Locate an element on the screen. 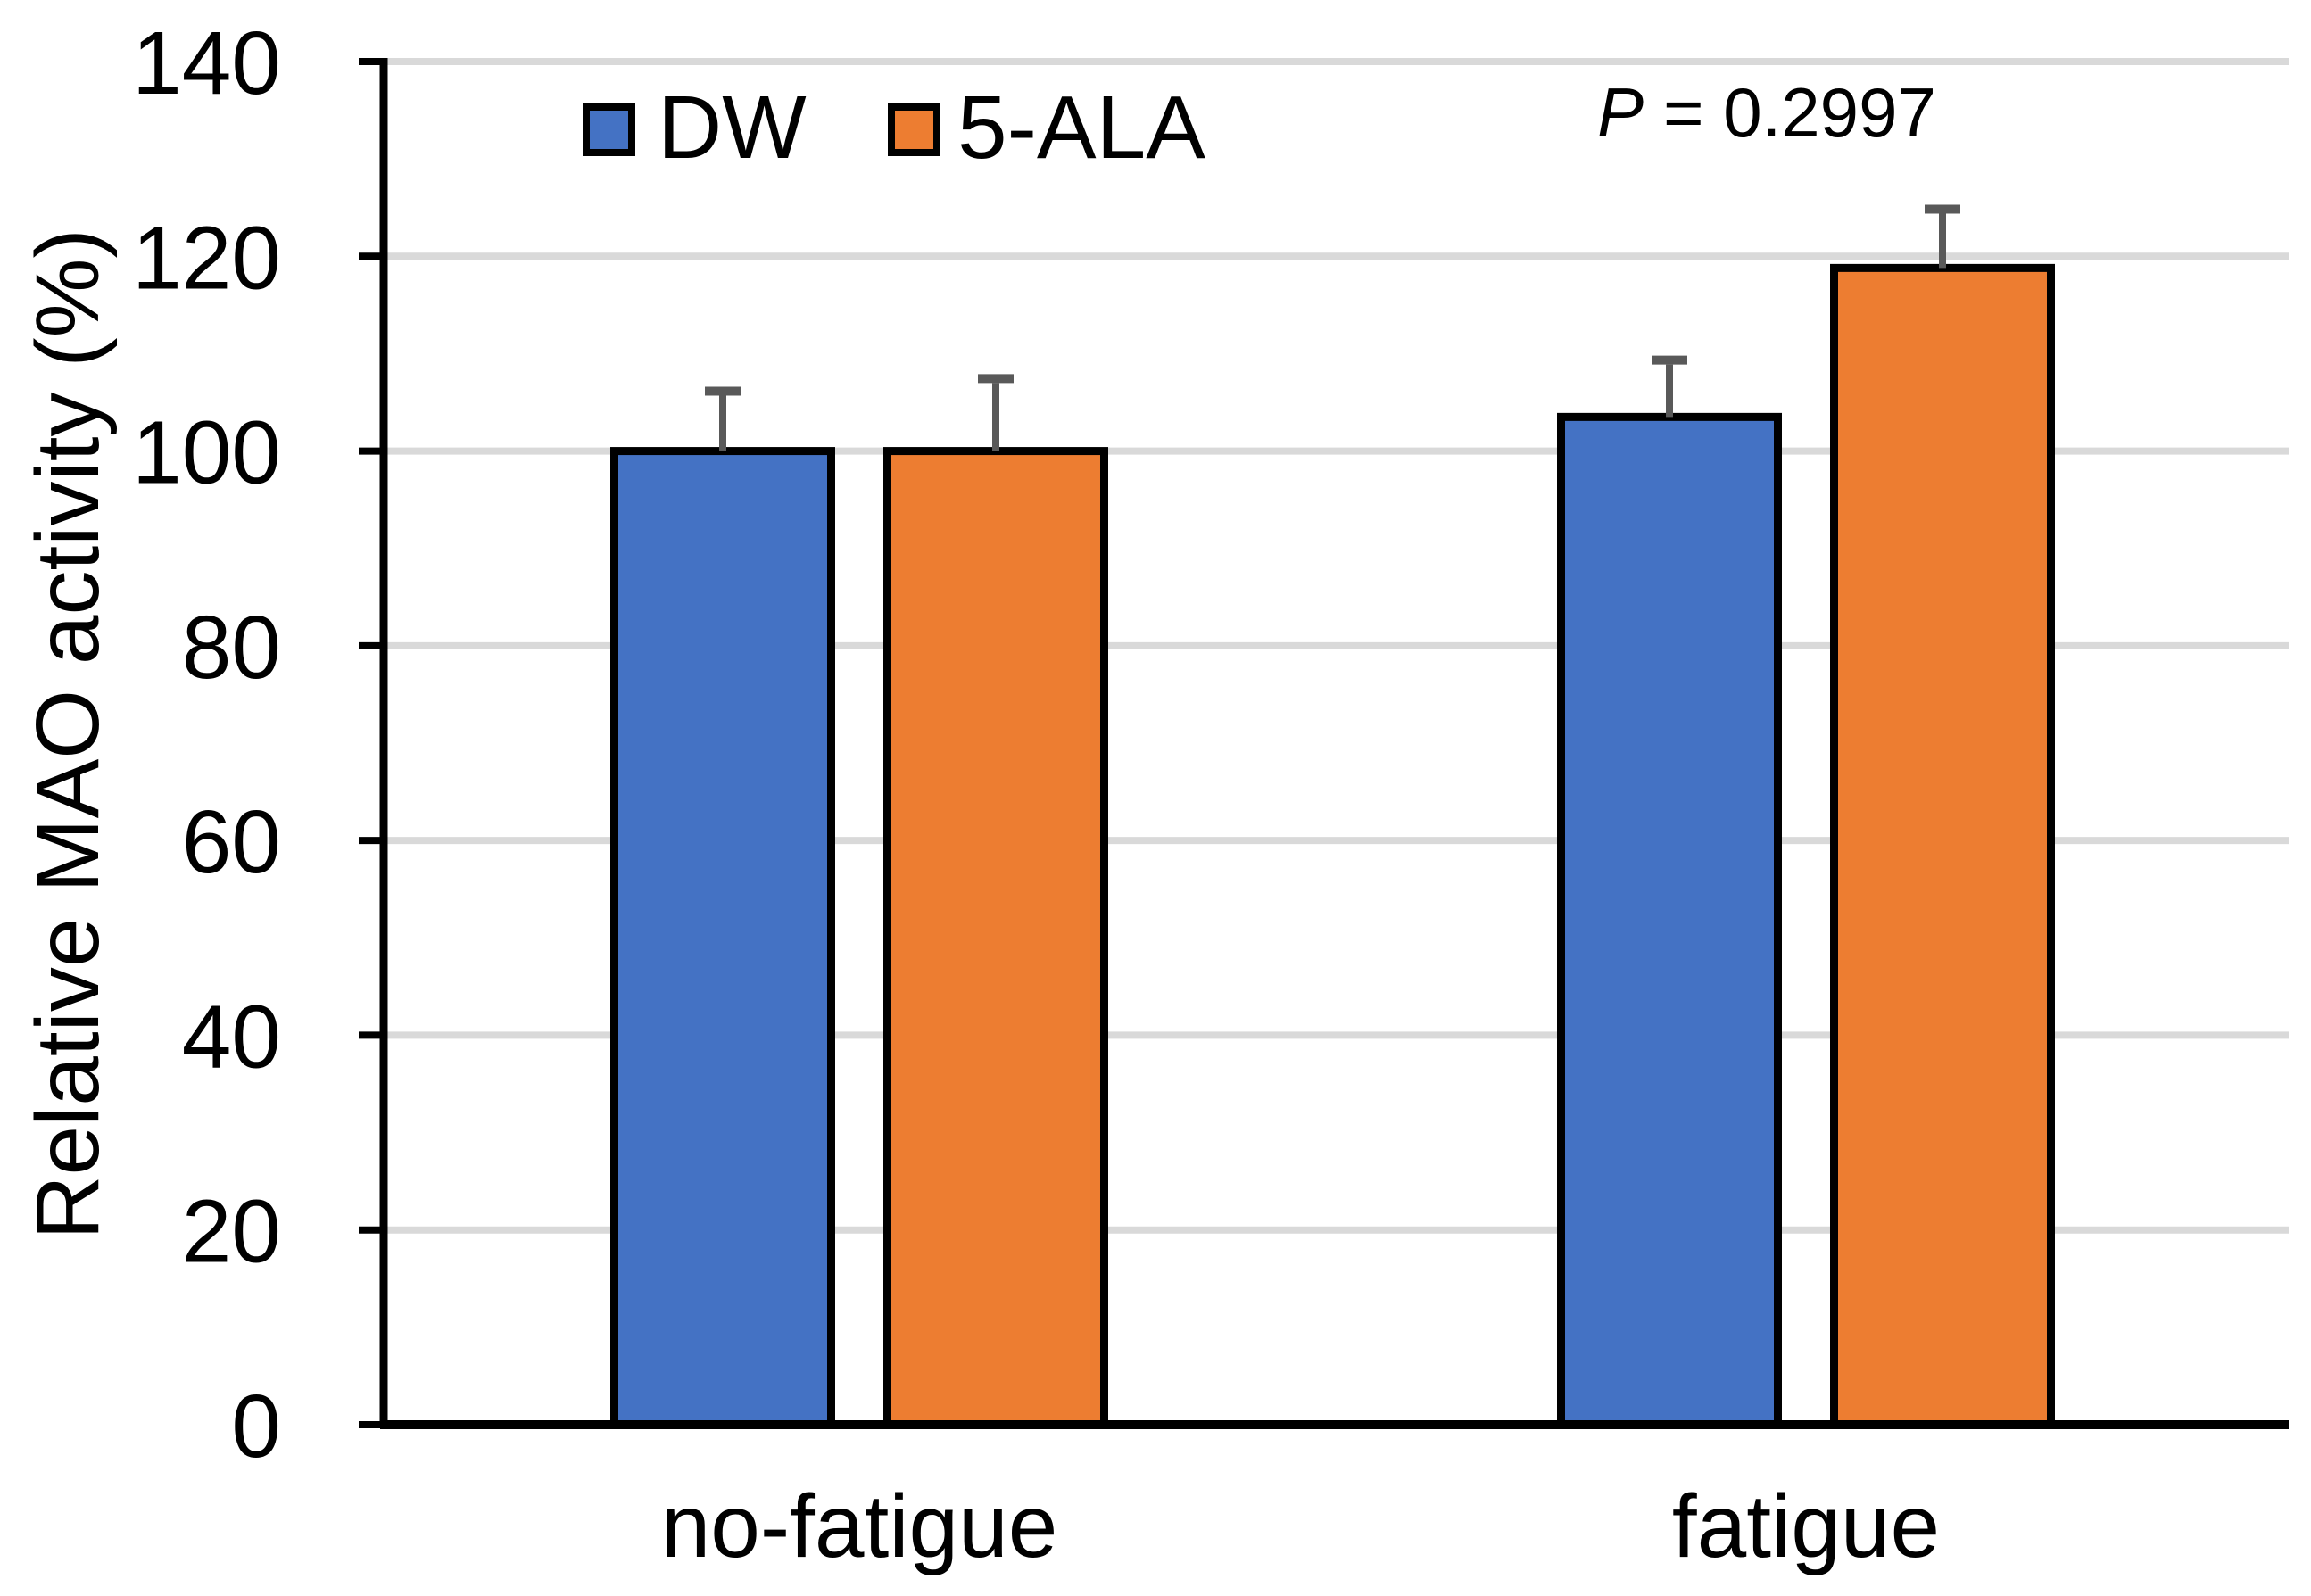 Image resolution: width=2311 pixels, height=1596 pixels. p-value-annotation: P = 0.2997 is located at coordinates (1766, 112).